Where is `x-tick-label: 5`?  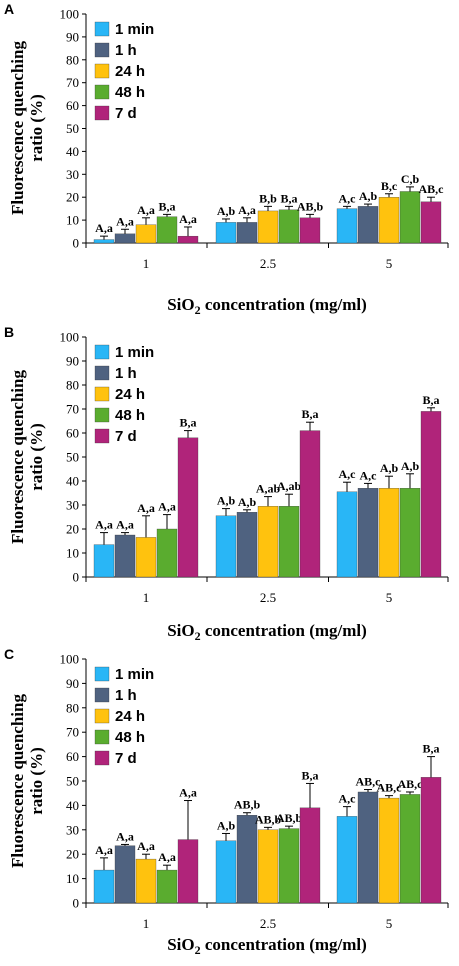 x-tick-label: 5 is located at coordinates (389, 263).